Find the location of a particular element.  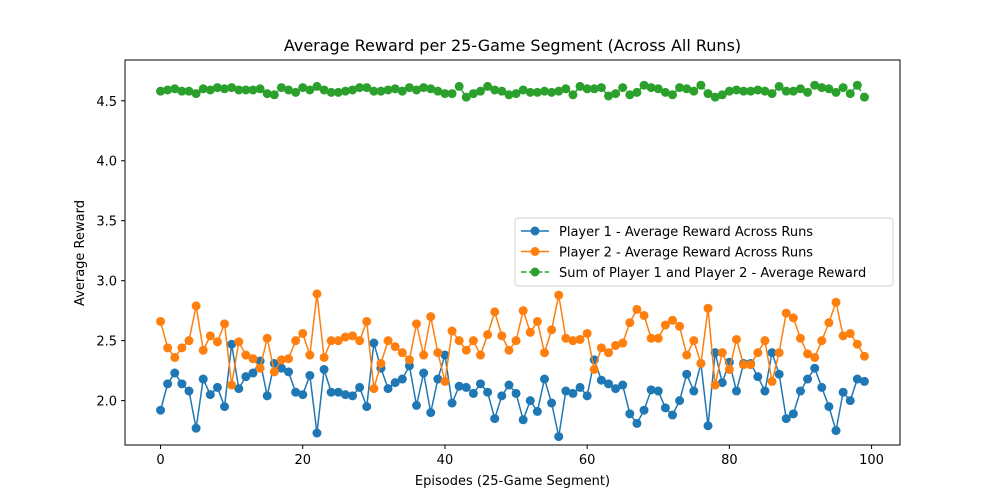

y-tick-label: 3.0 is located at coordinates (106, 282).